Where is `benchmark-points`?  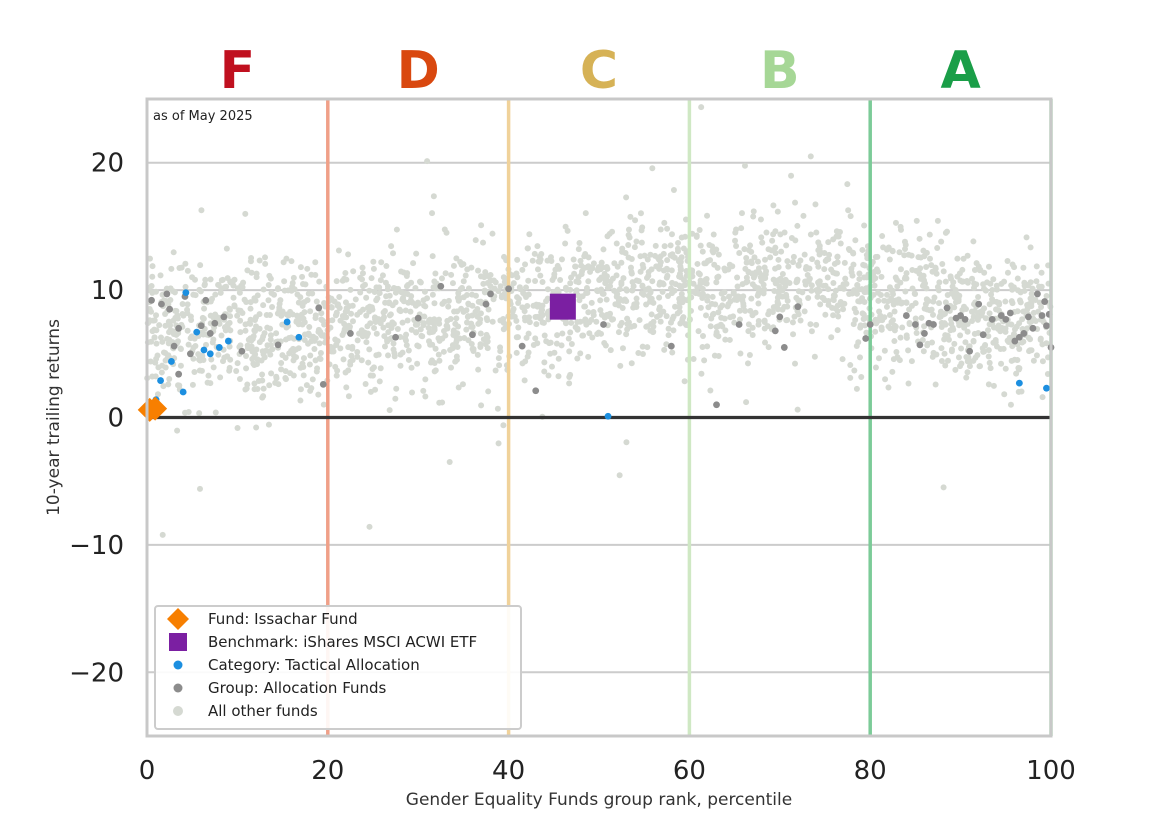
benchmark-points is located at coordinates (562, 306).